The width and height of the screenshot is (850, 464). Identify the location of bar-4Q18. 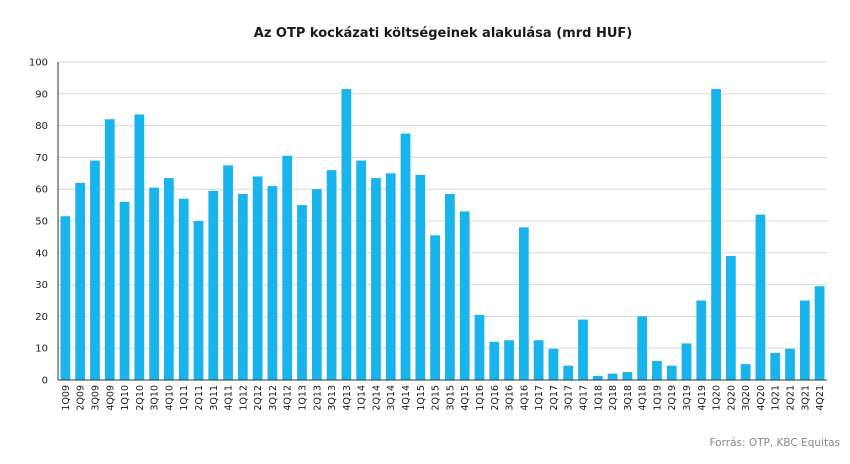
(642, 348).